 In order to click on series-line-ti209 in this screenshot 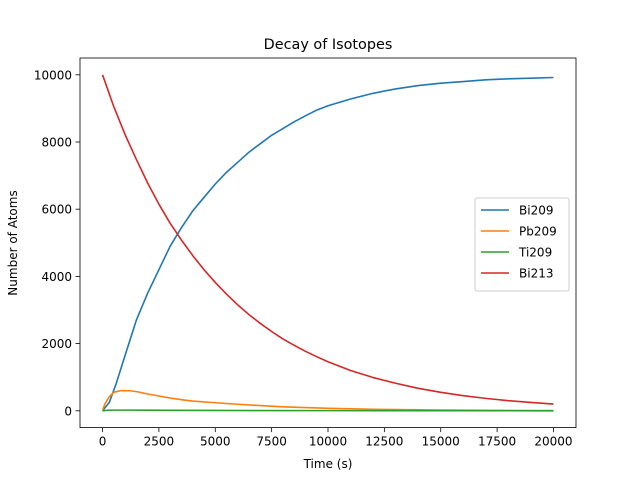, I will do `click(328, 410)`.